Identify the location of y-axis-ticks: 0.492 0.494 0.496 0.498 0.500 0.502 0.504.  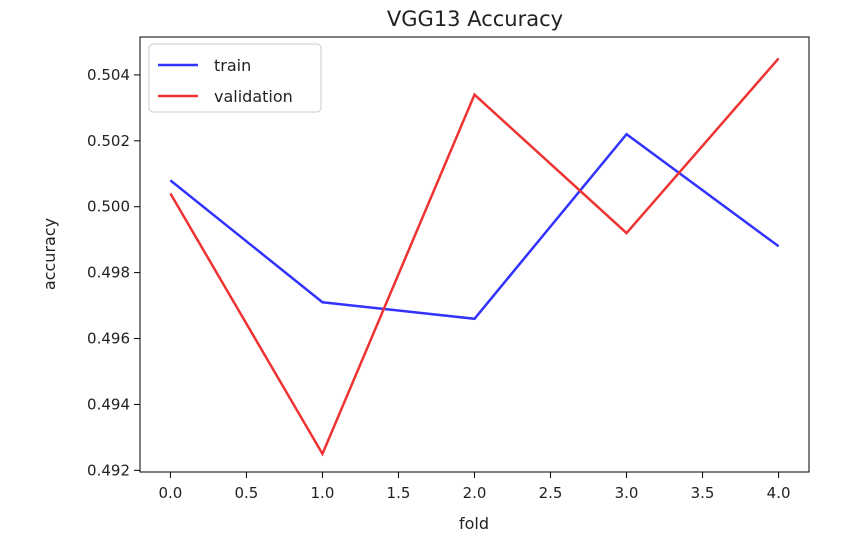
(113, 272).